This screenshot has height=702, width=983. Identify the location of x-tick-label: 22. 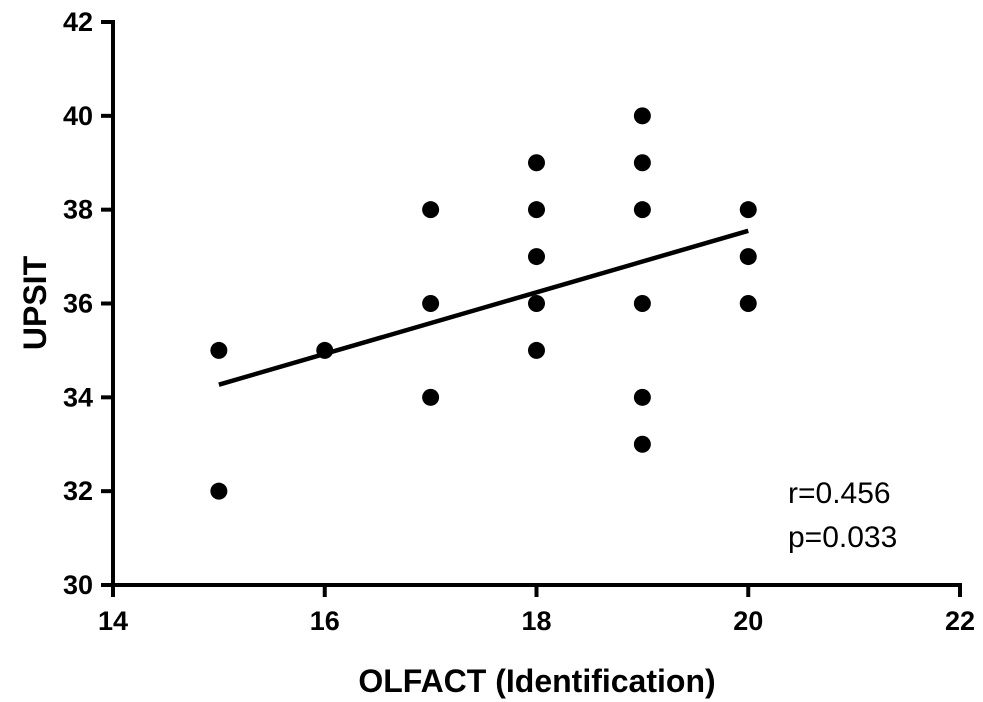
(960, 621).